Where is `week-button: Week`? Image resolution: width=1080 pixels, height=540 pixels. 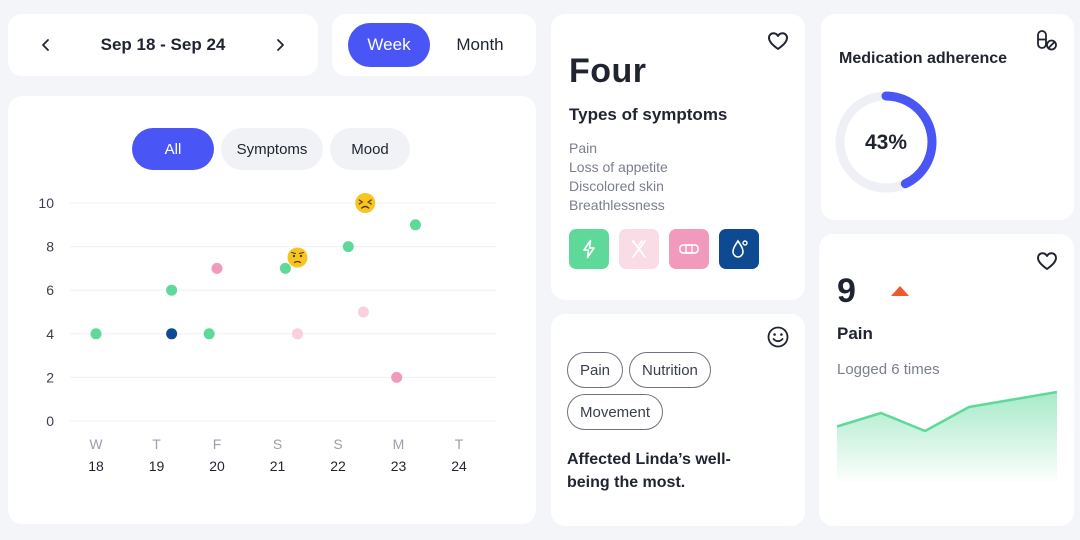
week-button: Week is located at coordinates (389, 45).